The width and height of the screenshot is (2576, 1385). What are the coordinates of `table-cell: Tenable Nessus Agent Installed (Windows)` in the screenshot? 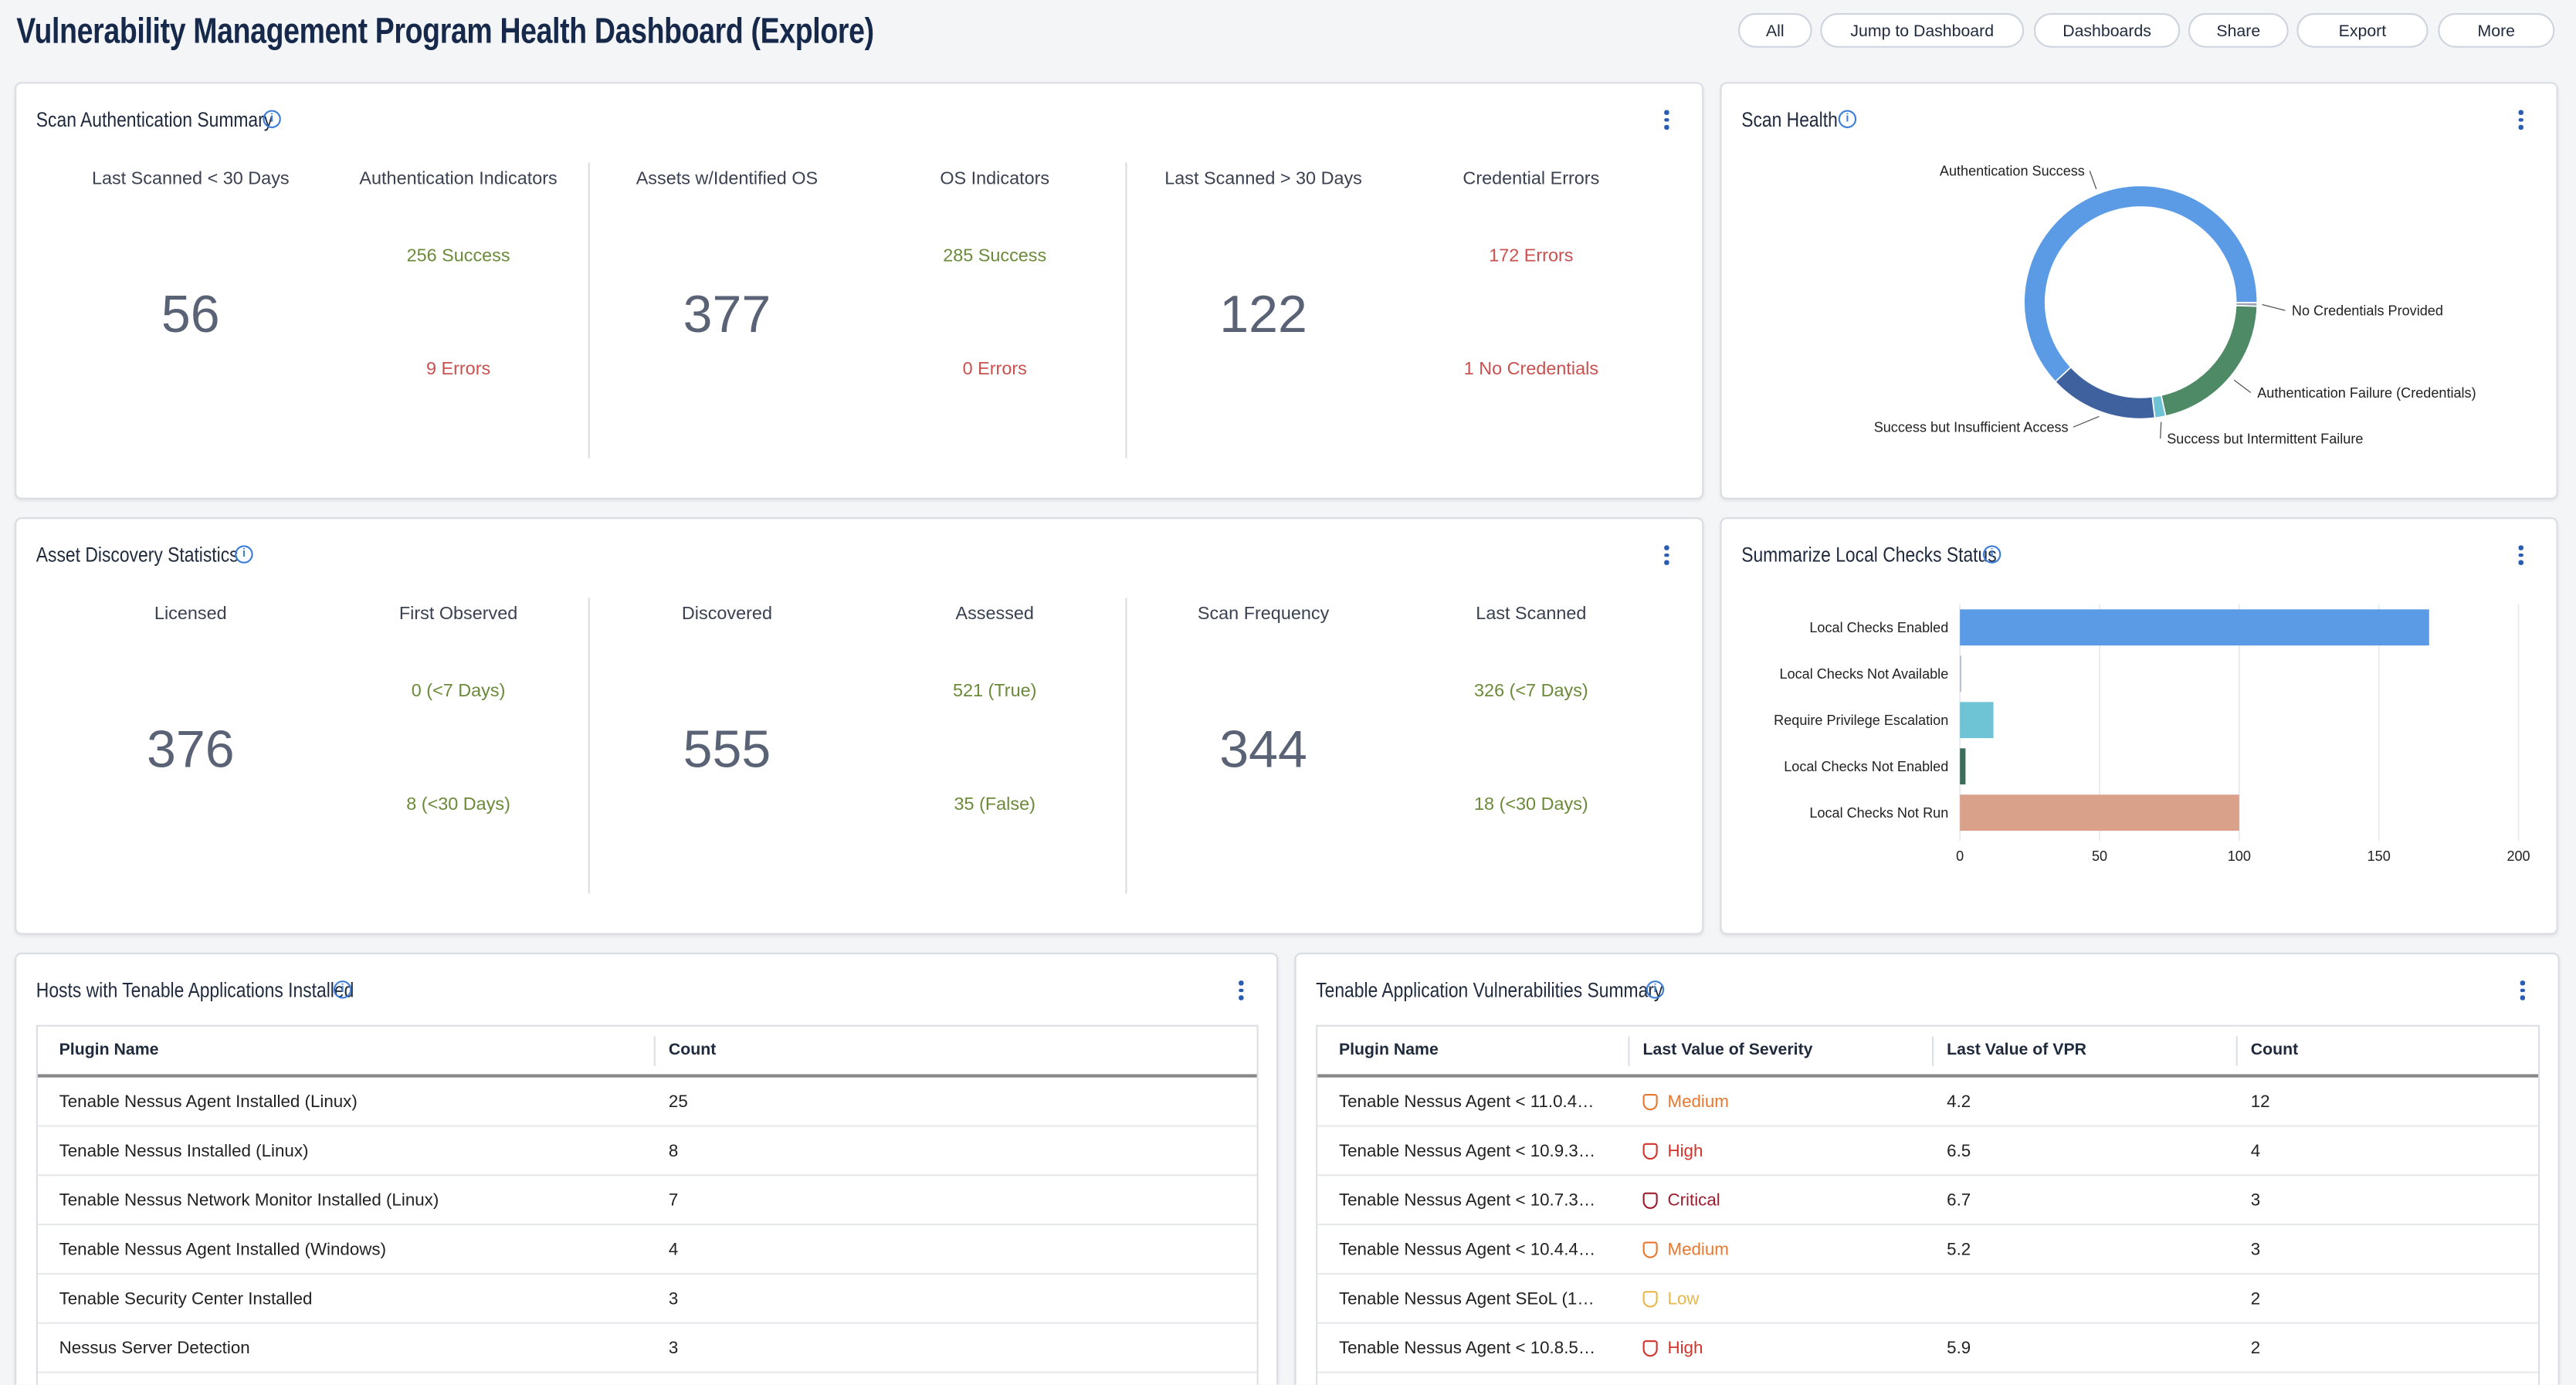 It's located at (222, 1250).